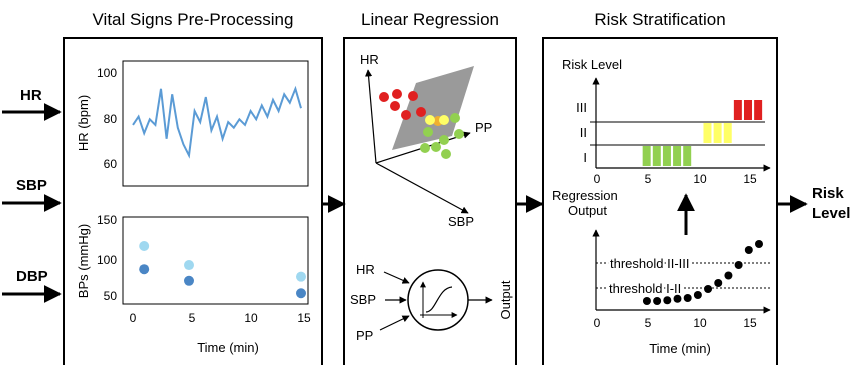 The height and width of the screenshot is (370, 862). Describe the element at coordinates (702, 133) in the screenshot. I see `risk-bars` at that location.